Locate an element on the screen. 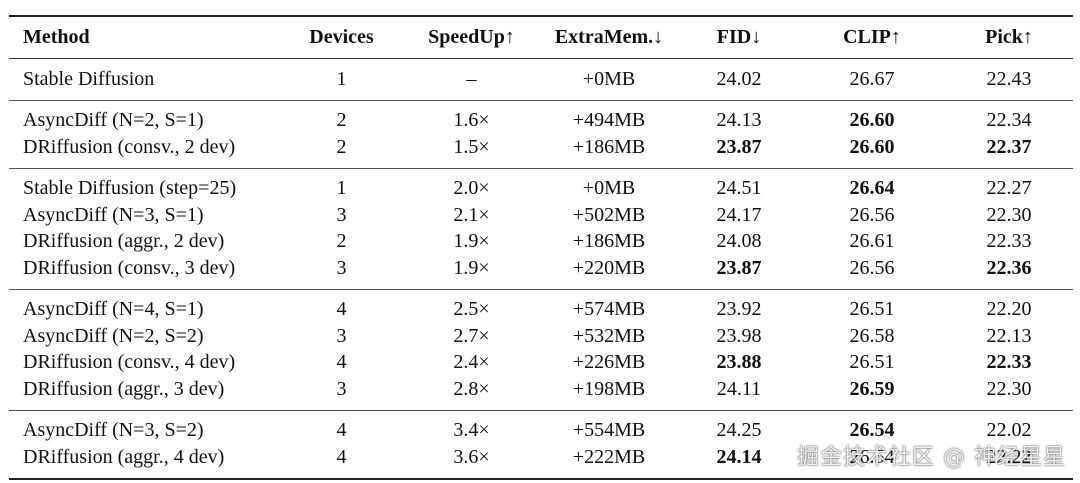  header-devices: Devices is located at coordinates (341, 37).